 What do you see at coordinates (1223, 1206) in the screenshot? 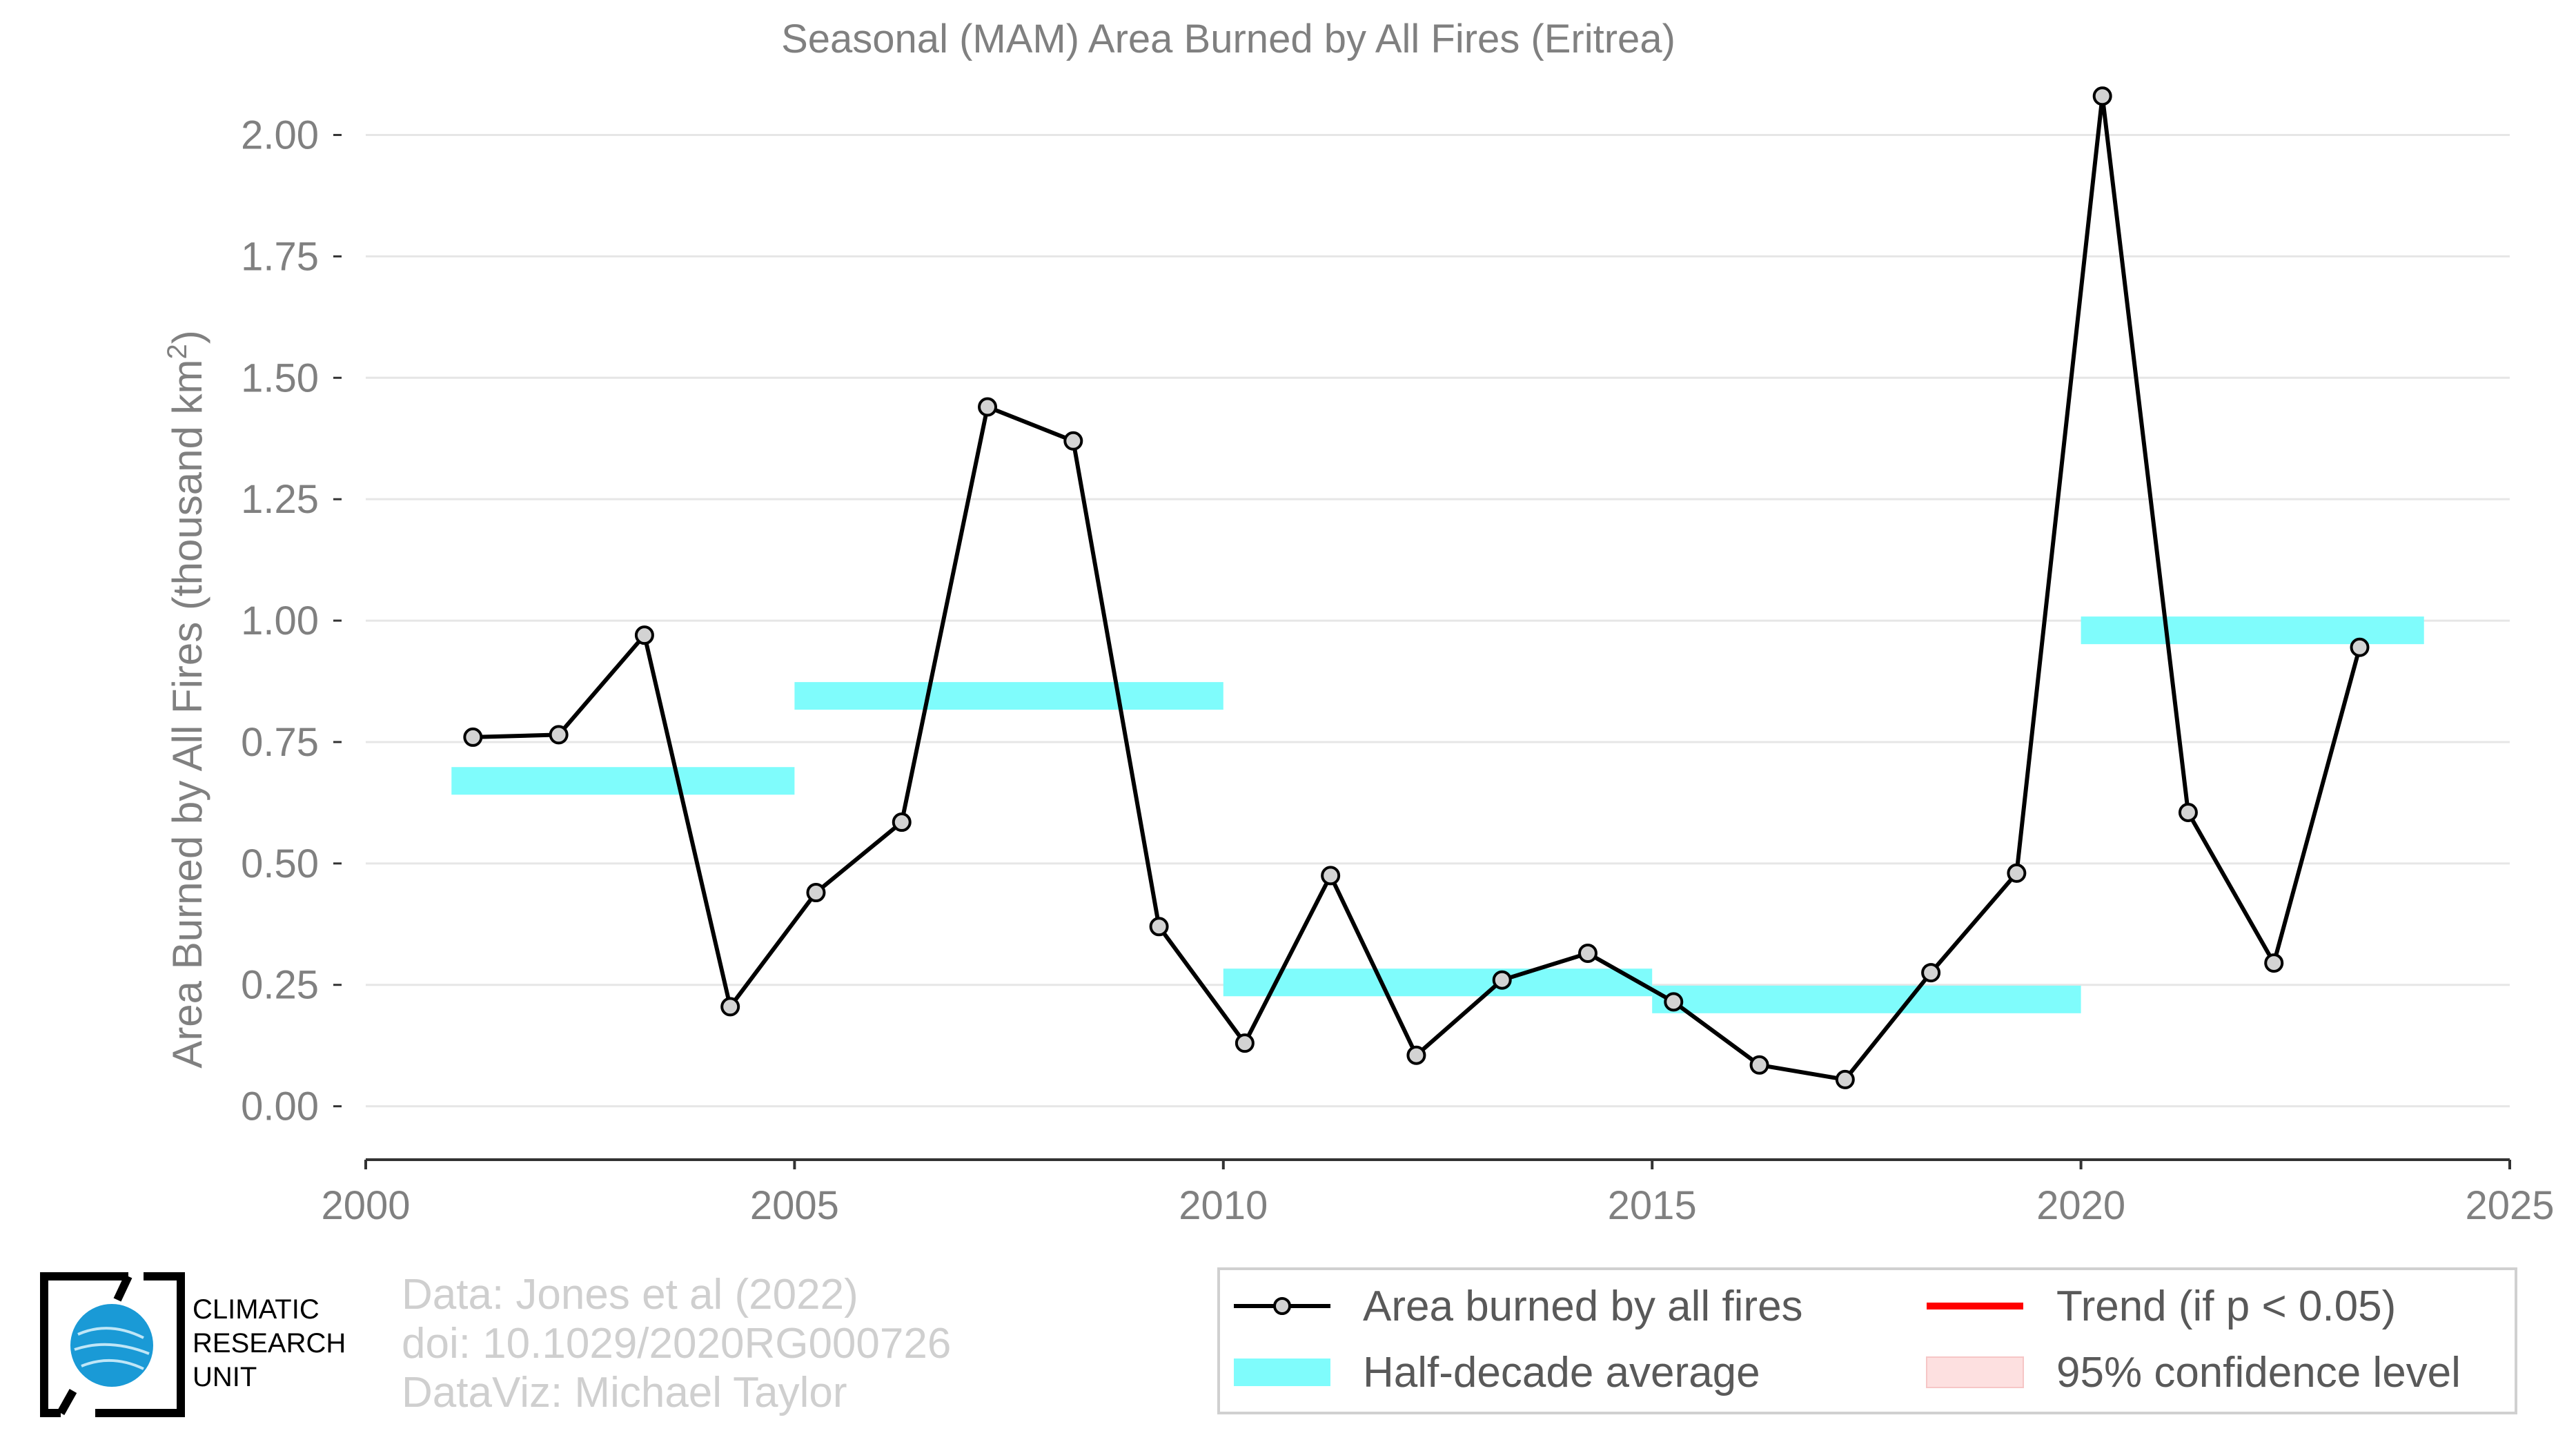
I see `x-tick-label-2: 2010` at bounding box center [1223, 1206].